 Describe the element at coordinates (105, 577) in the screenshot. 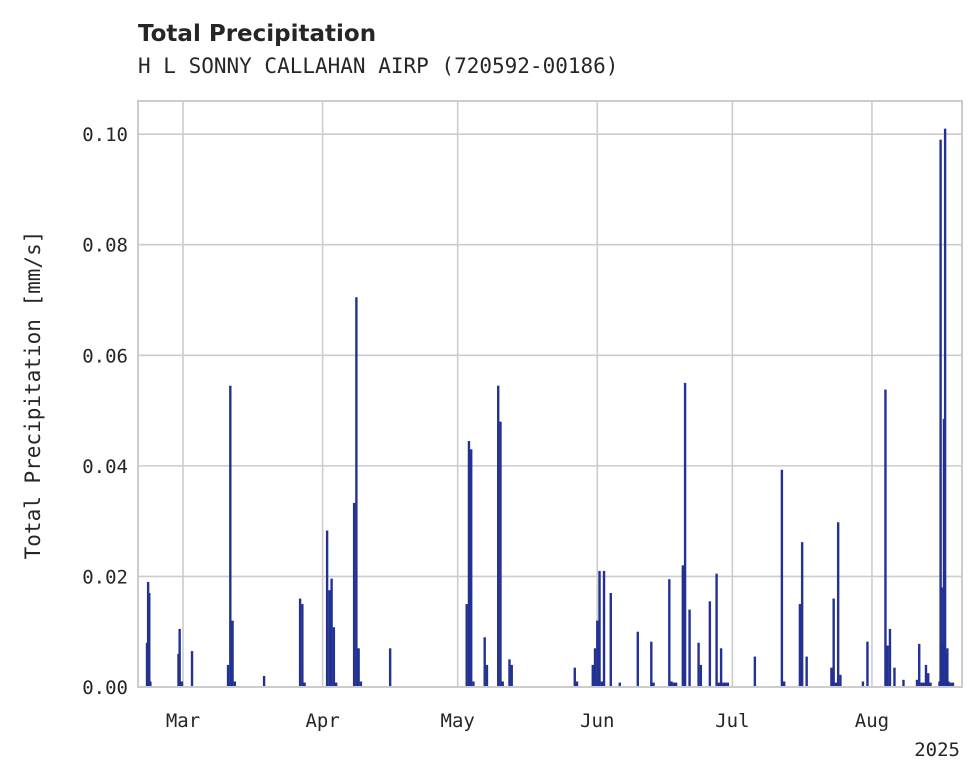

I see `y-tick-label: 0.02` at that location.